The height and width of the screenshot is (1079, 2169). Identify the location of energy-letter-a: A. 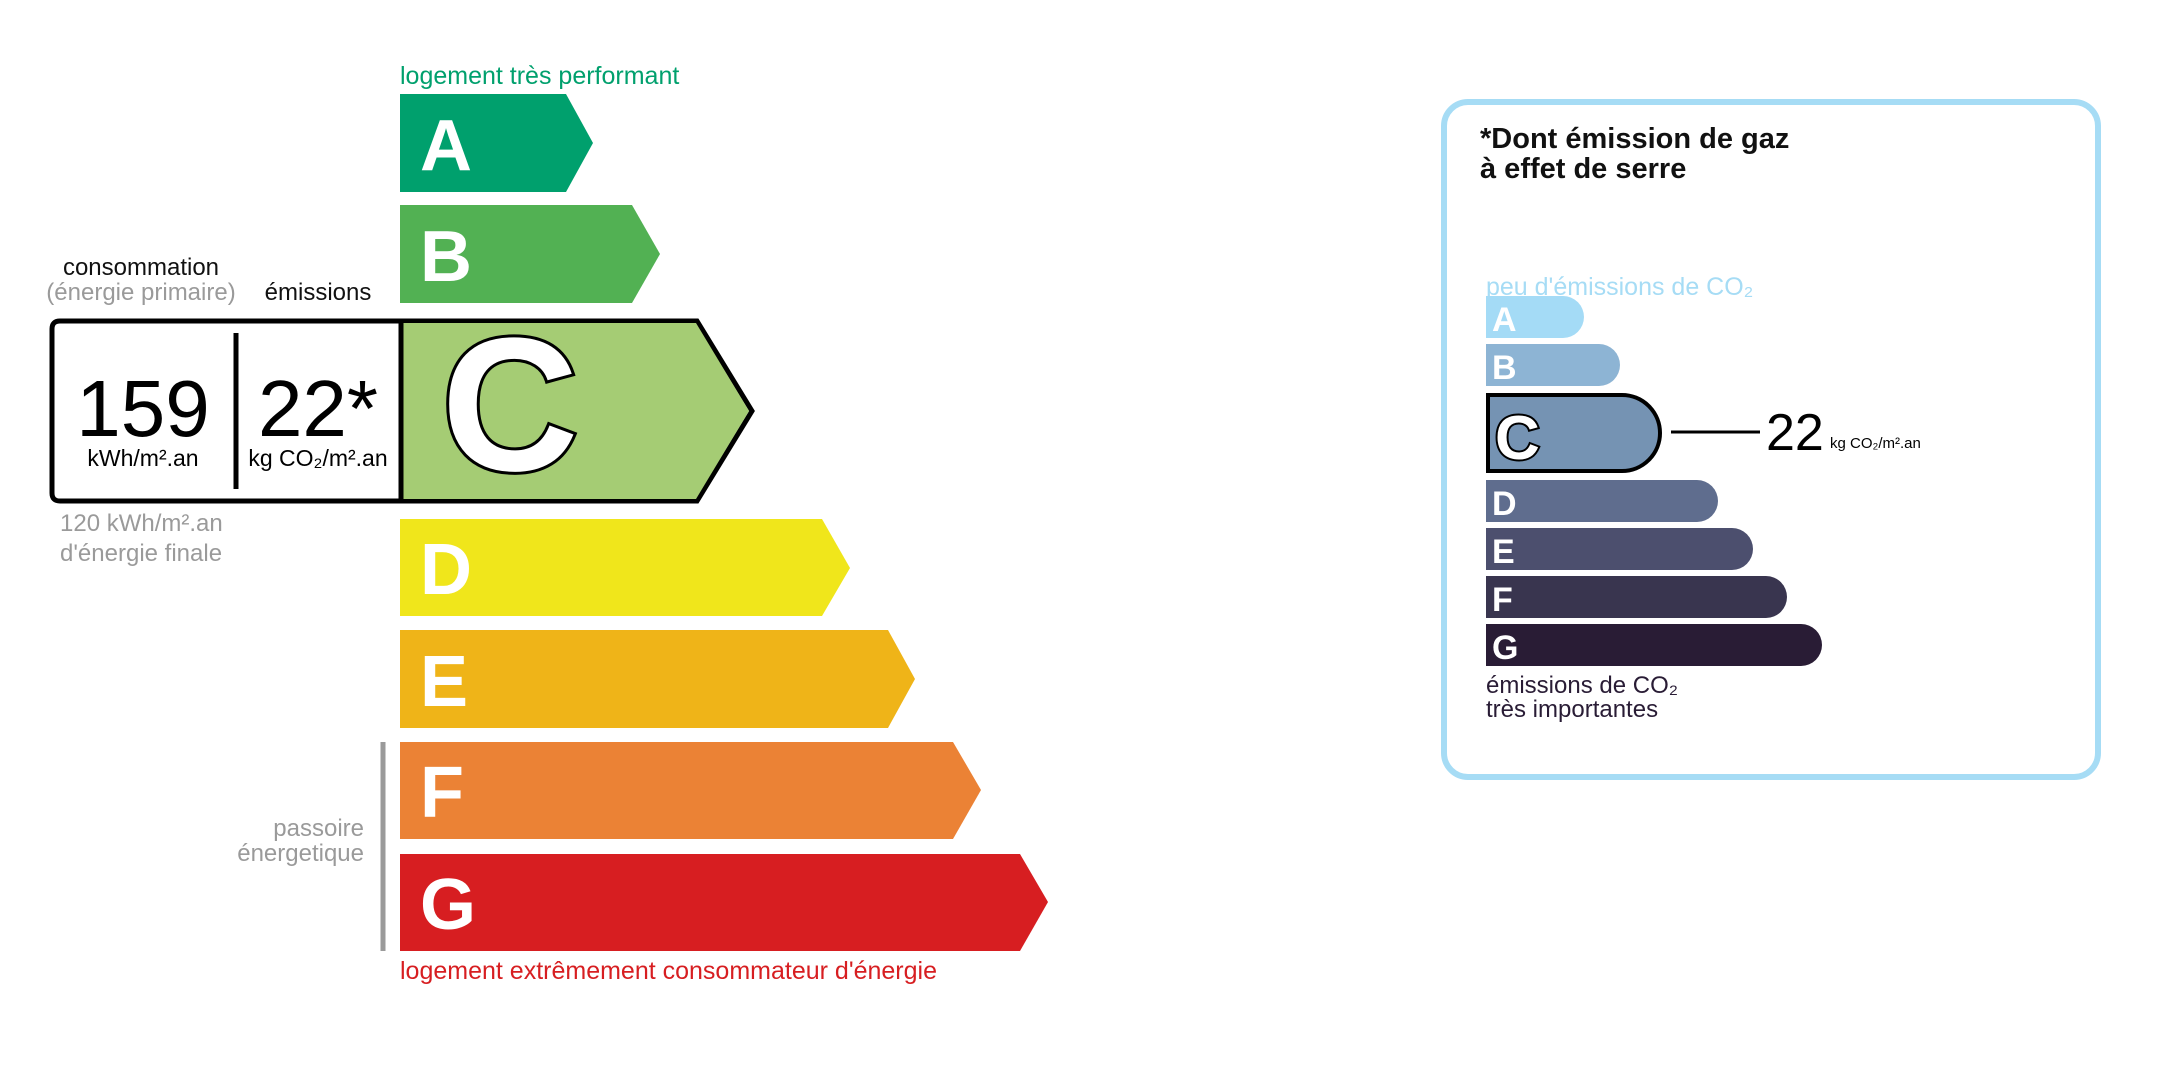
(446, 146).